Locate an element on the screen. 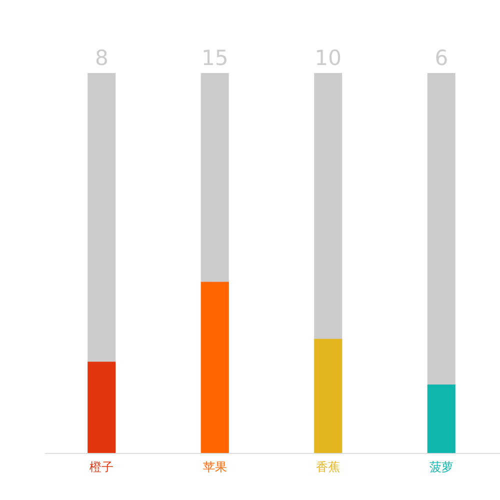  x-tick-label: 菠萝 is located at coordinates (441, 467).